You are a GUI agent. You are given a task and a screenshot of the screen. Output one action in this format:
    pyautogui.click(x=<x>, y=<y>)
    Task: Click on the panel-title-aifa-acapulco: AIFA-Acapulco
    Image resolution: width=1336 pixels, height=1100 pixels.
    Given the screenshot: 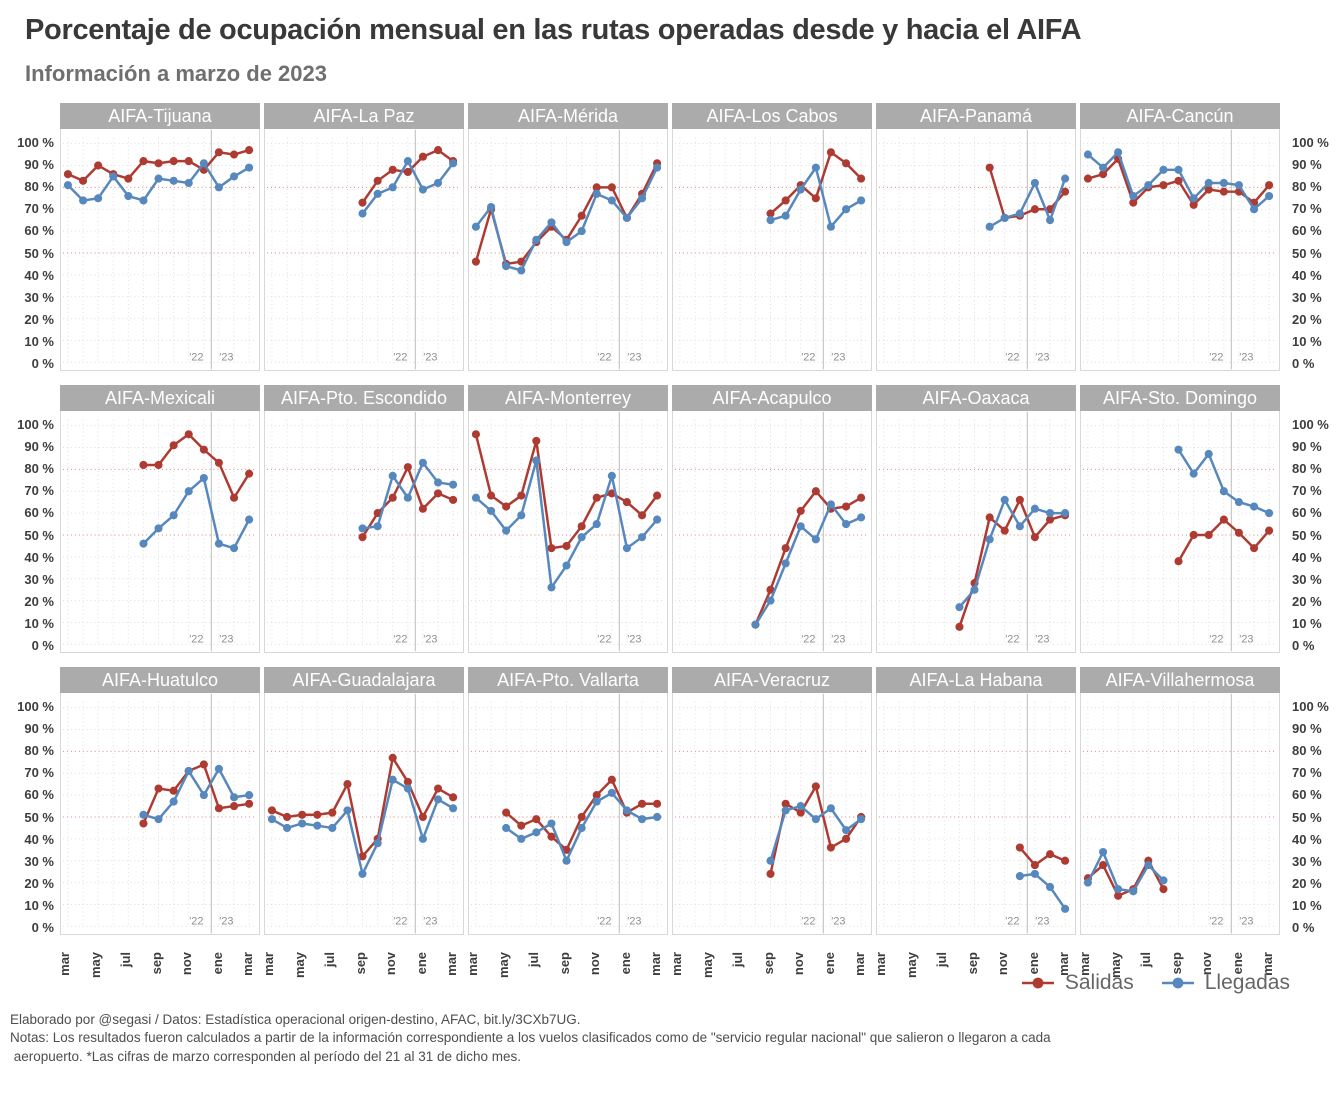 What is the action you would take?
    pyautogui.click(x=772, y=398)
    